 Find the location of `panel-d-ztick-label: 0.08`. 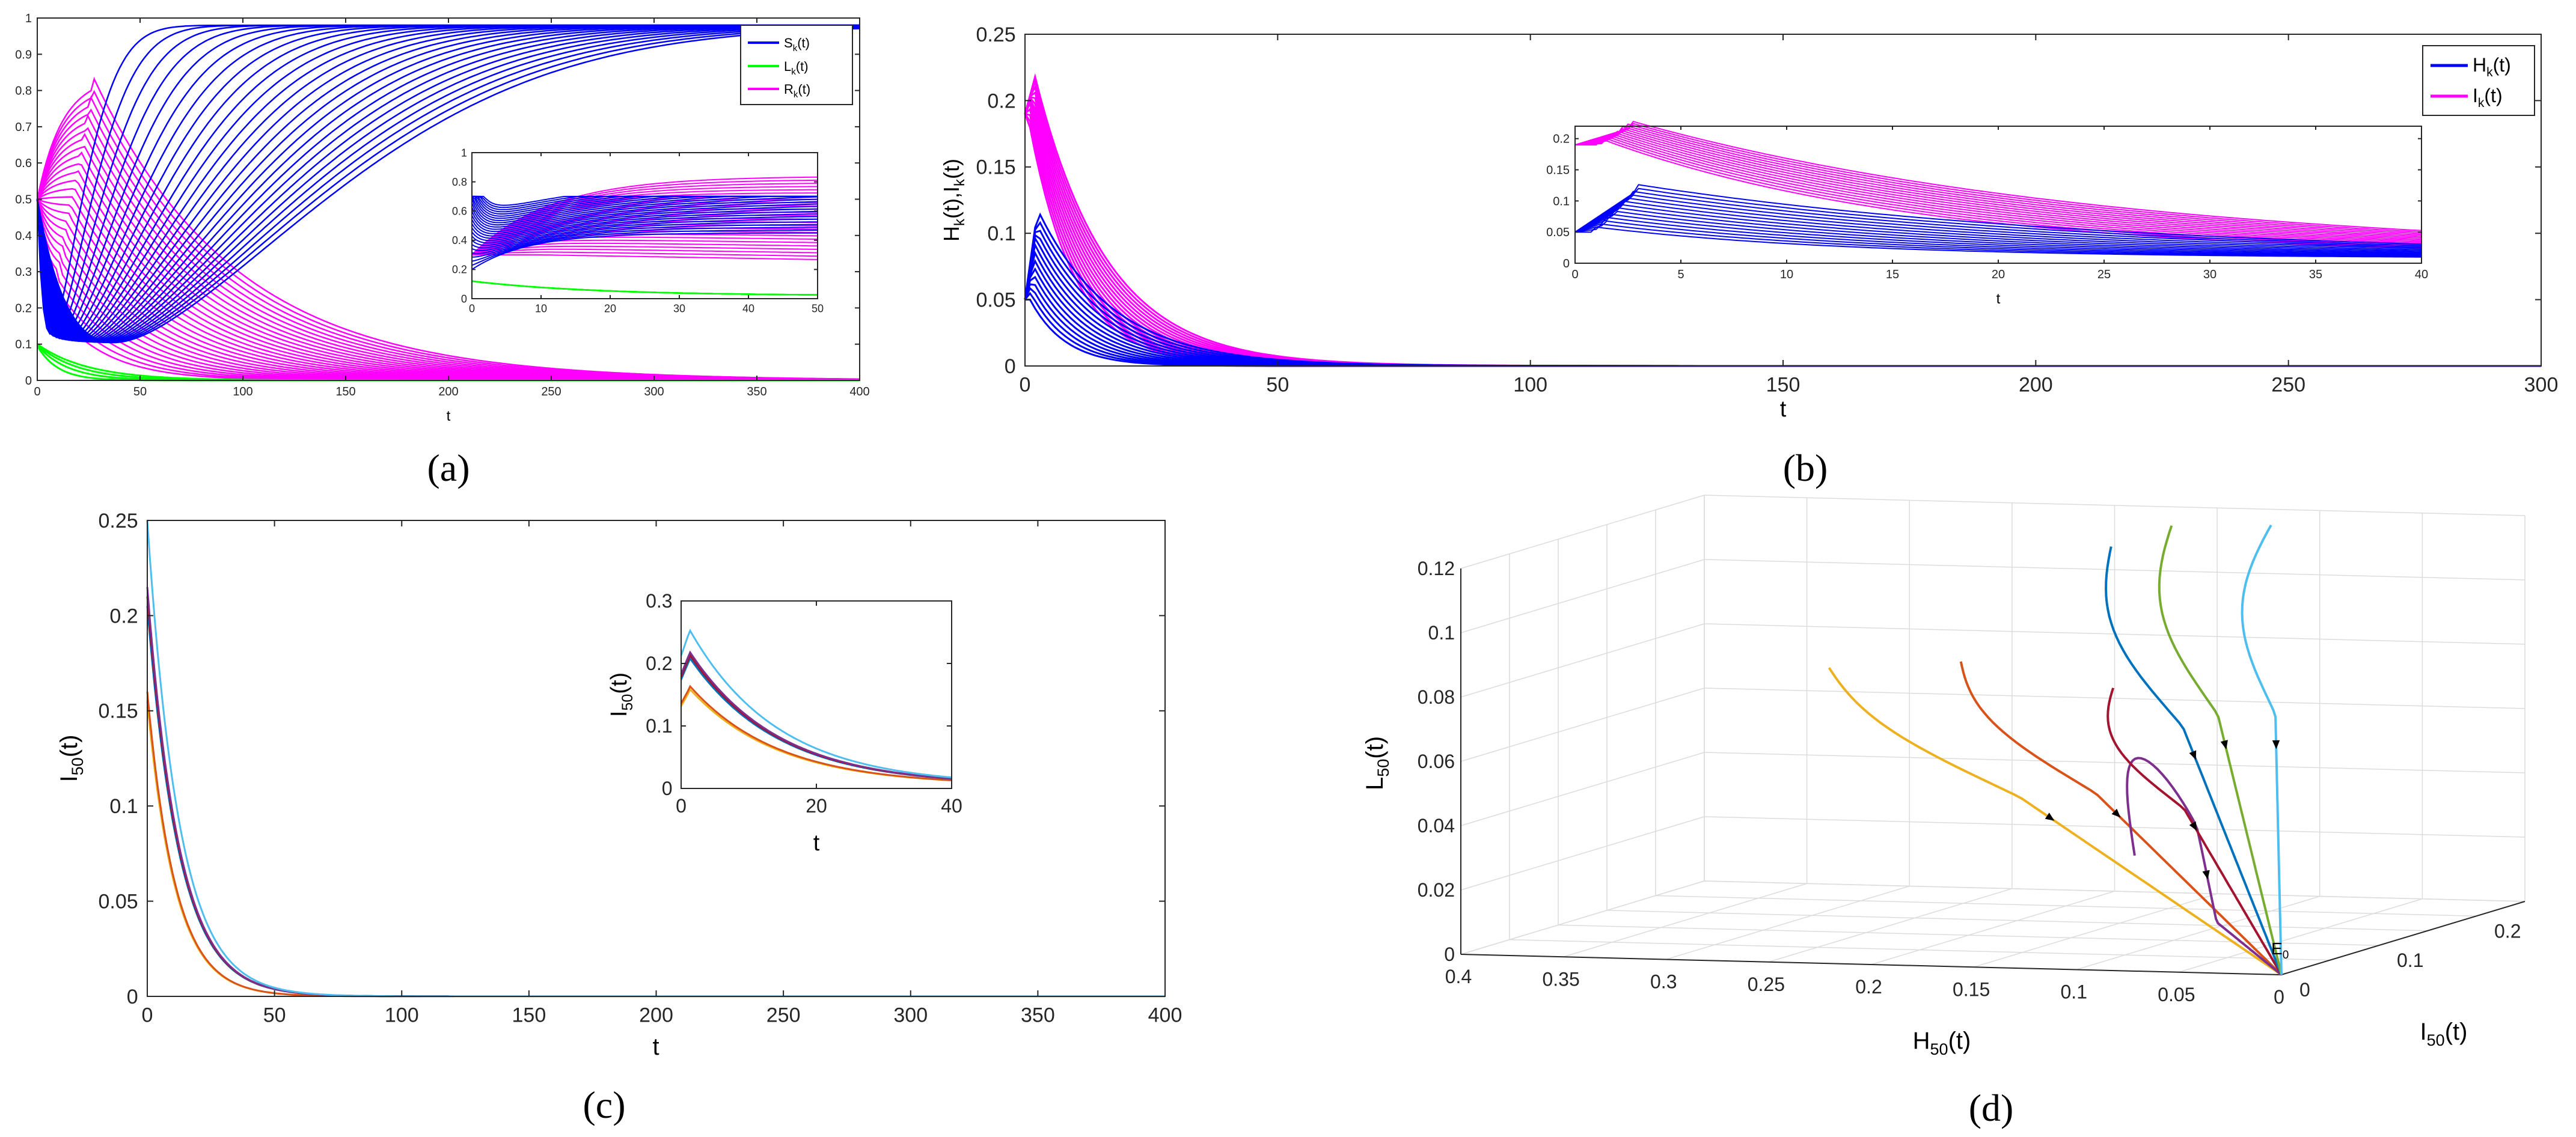

panel-d-ztick-label: 0.08 is located at coordinates (1436, 697).